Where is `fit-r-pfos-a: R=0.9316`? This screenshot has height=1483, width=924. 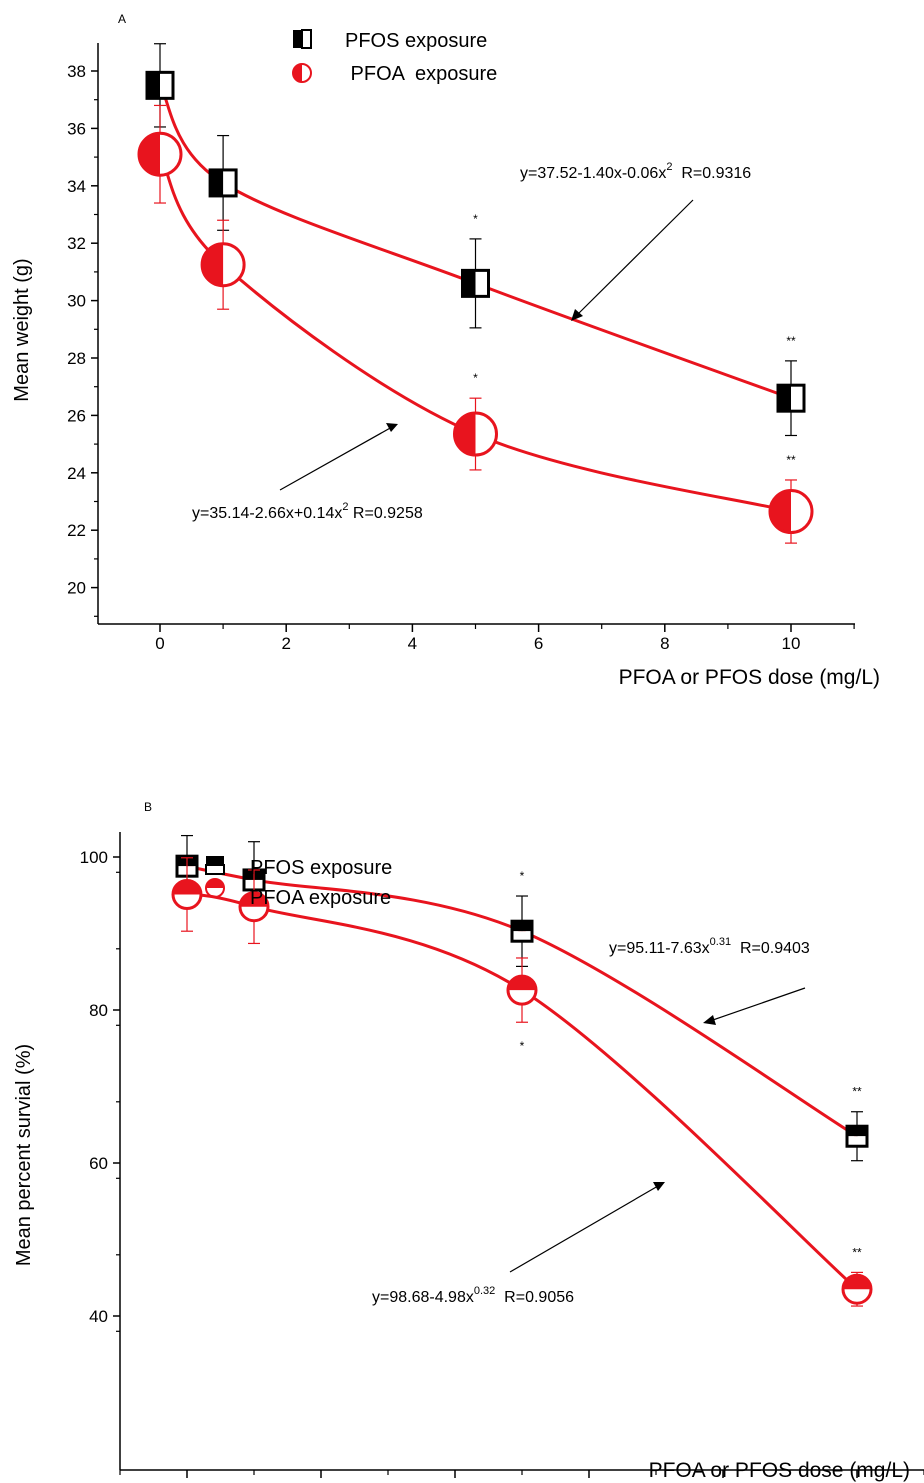 fit-r-pfos-a: R=0.9316 is located at coordinates (711, 173).